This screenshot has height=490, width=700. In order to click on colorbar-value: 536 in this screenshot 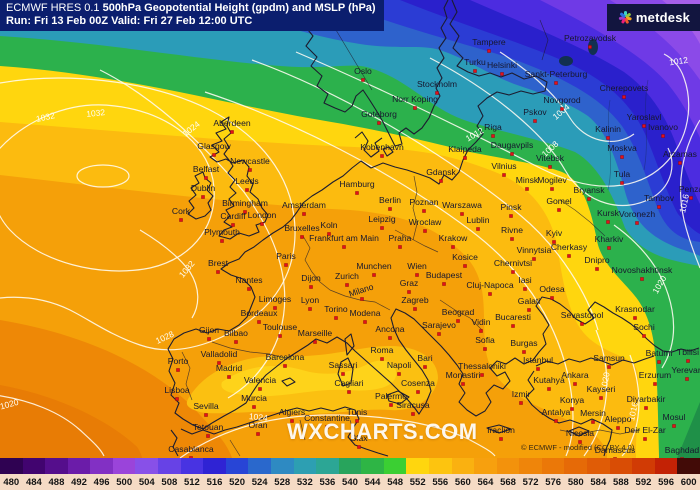, I will do `click(327, 482)`.